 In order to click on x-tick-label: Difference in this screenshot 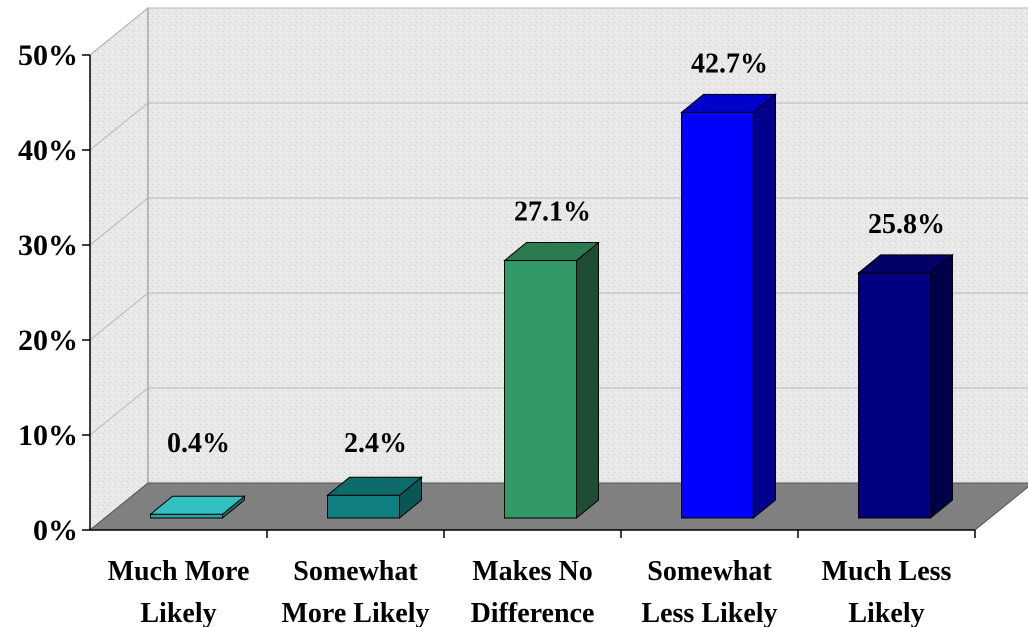, I will do `click(533, 612)`.